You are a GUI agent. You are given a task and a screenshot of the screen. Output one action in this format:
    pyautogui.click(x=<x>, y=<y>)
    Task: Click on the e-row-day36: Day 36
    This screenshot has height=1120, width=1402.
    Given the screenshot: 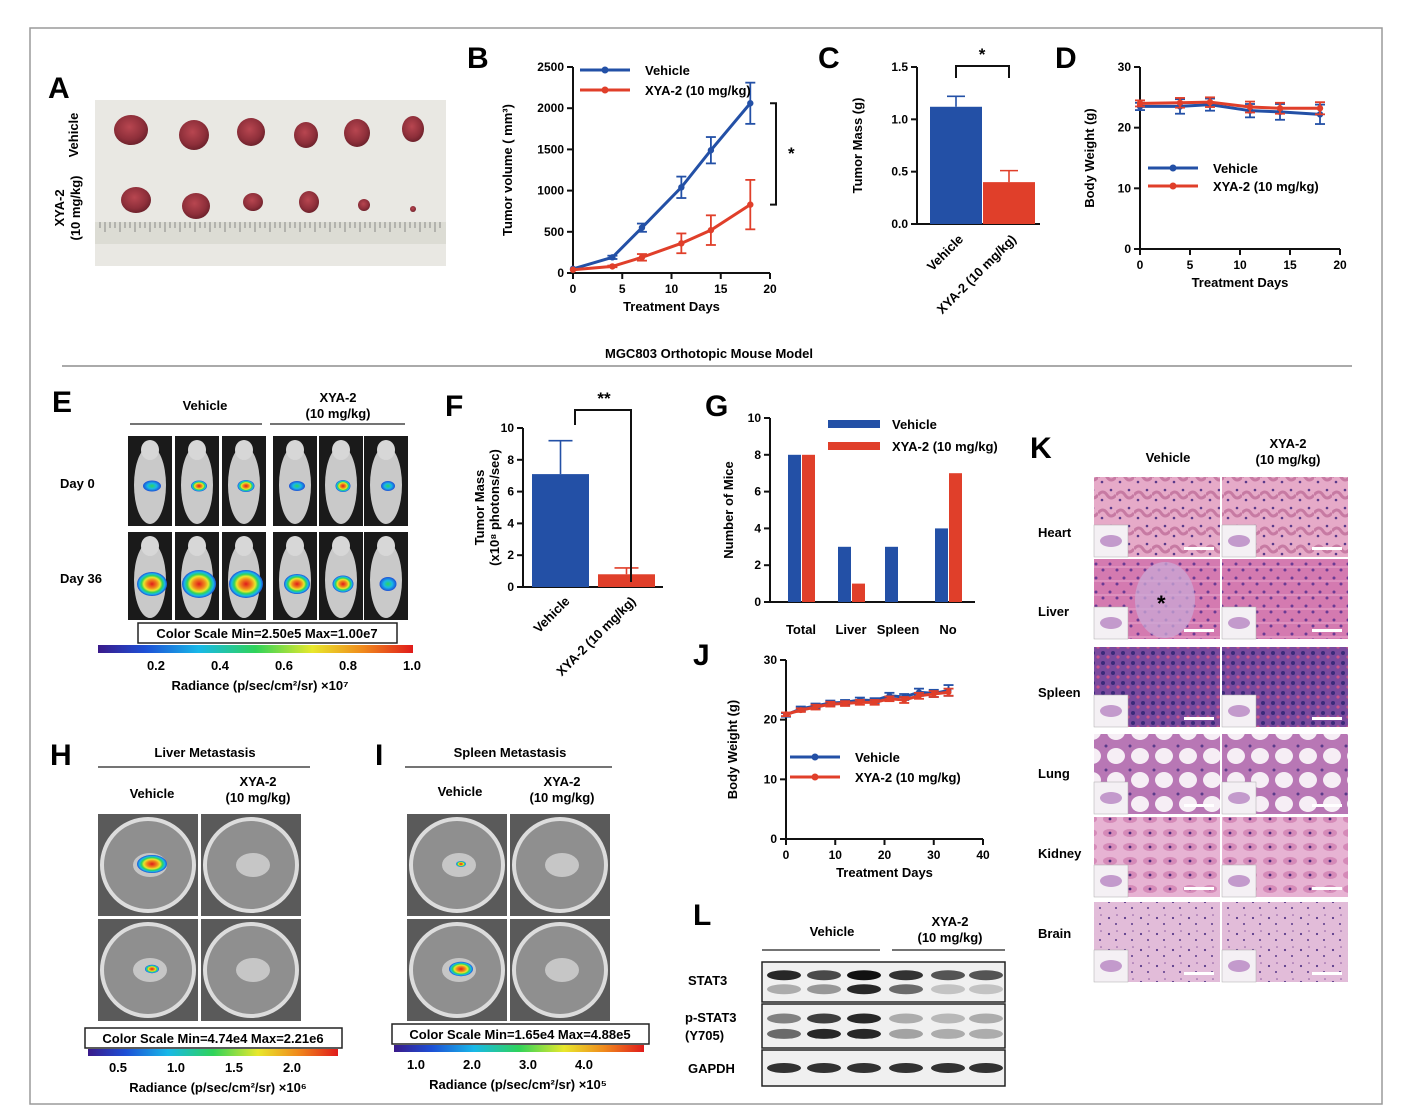 What is the action you would take?
    pyautogui.click(x=81, y=578)
    